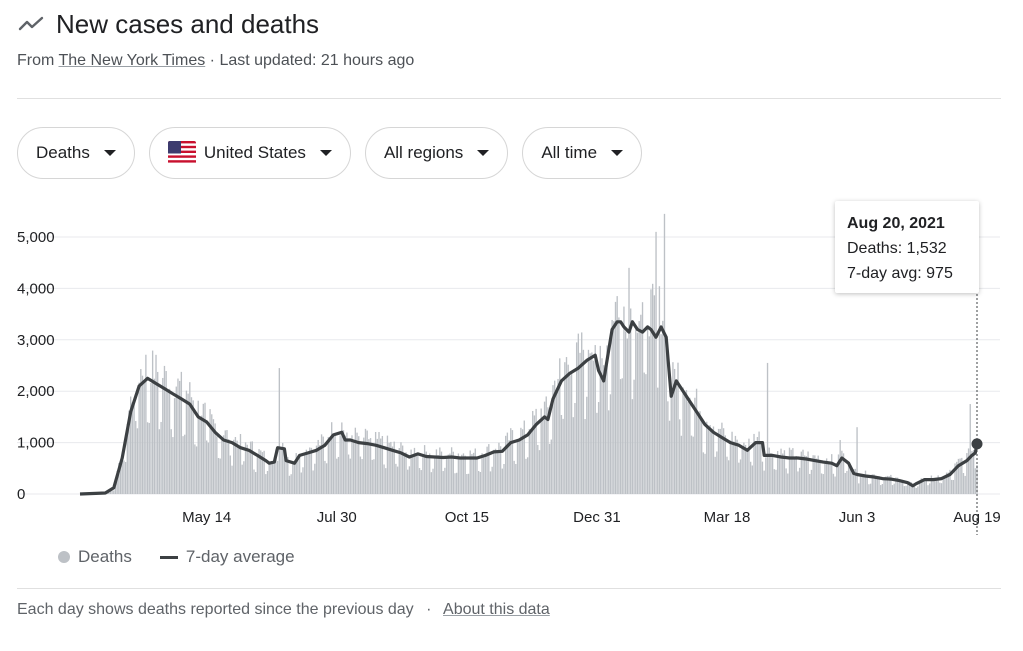 The width and height of the screenshot is (1023, 651). Describe the element at coordinates (168, 24) in the screenshot. I see `chart-header: New cases and deaths` at that location.